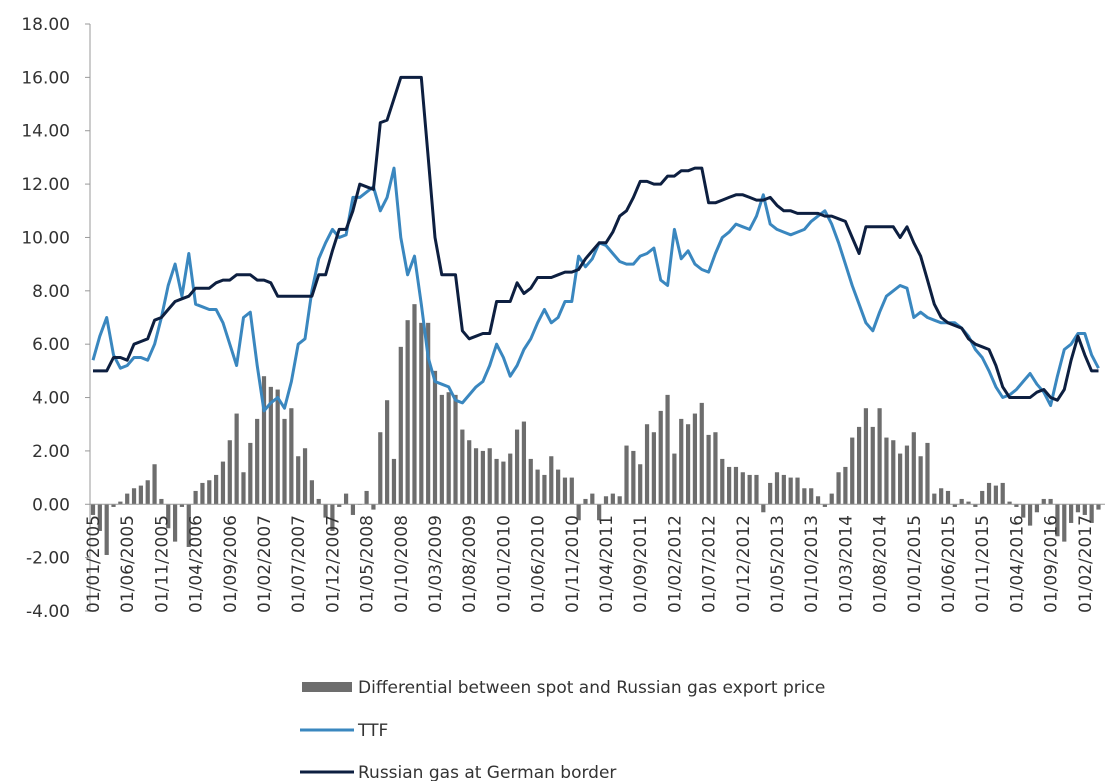 This screenshot has height=781, width=1108. What do you see at coordinates (368, 564) in the screenshot?
I see `x-tick-label: 01/05/2008` at bounding box center [368, 564].